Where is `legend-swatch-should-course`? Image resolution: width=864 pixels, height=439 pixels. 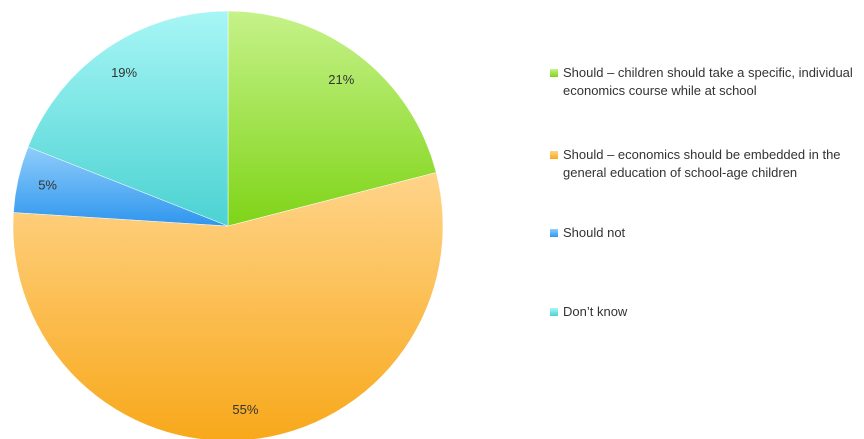
legend-swatch-should-course is located at coordinates (554, 73).